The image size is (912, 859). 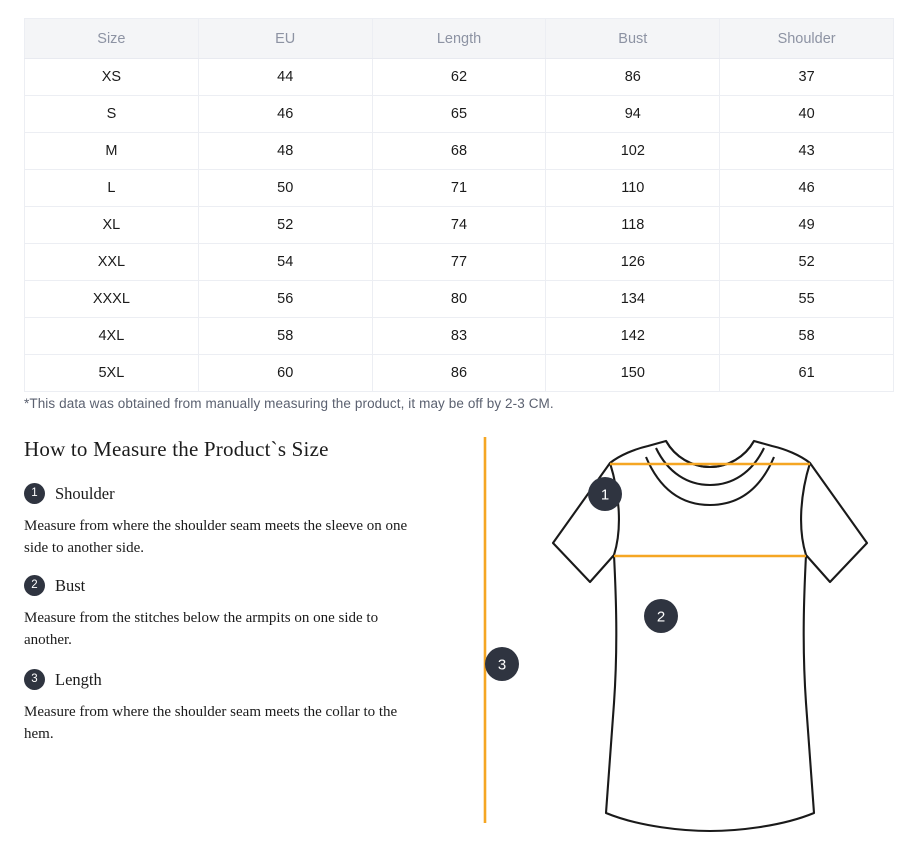 I want to click on cell-shoulder: 58, so click(x=806, y=336).